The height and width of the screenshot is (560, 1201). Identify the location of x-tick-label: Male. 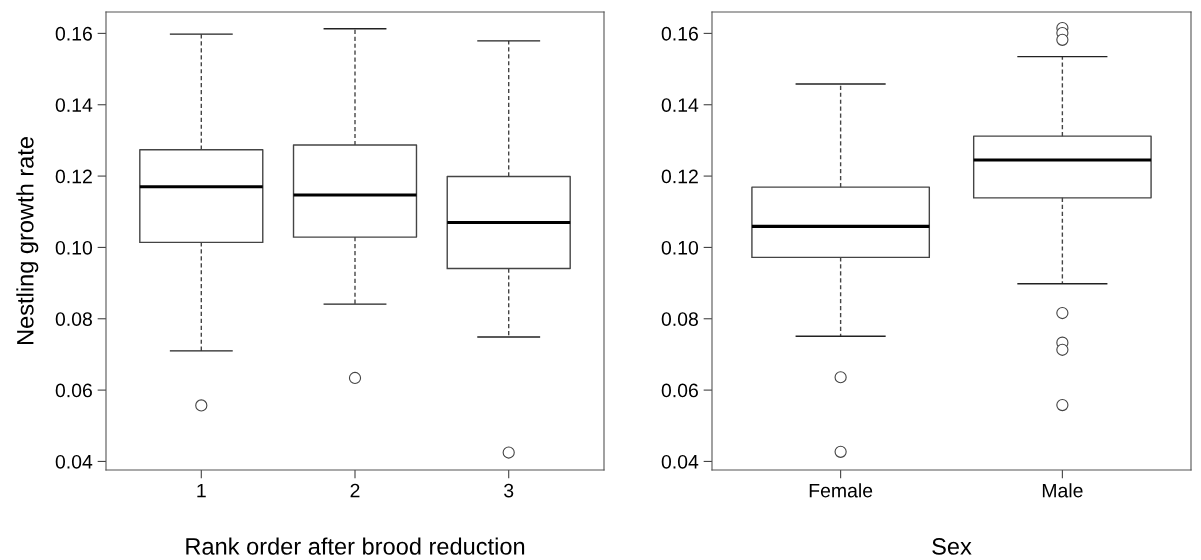
(1062, 490).